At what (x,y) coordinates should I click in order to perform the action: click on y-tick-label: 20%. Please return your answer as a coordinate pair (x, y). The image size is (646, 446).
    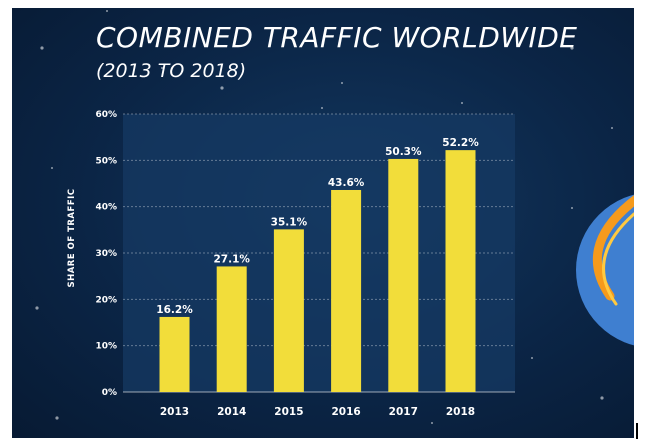
    Looking at the image, I should click on (106, 300).